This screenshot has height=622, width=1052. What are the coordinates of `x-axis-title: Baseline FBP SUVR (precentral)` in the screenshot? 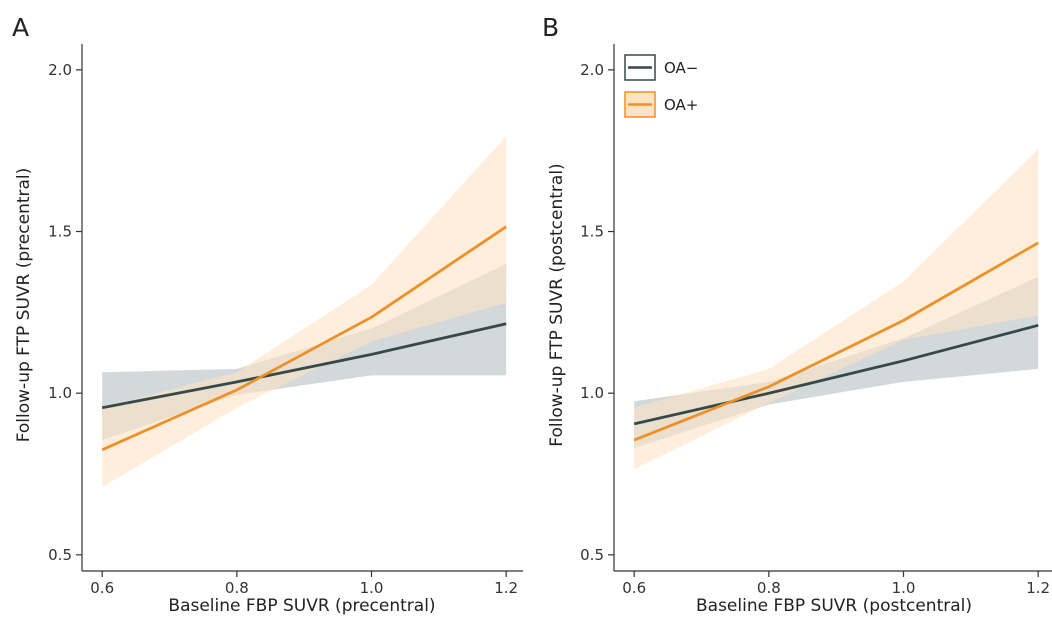 It's located at (301, 606).